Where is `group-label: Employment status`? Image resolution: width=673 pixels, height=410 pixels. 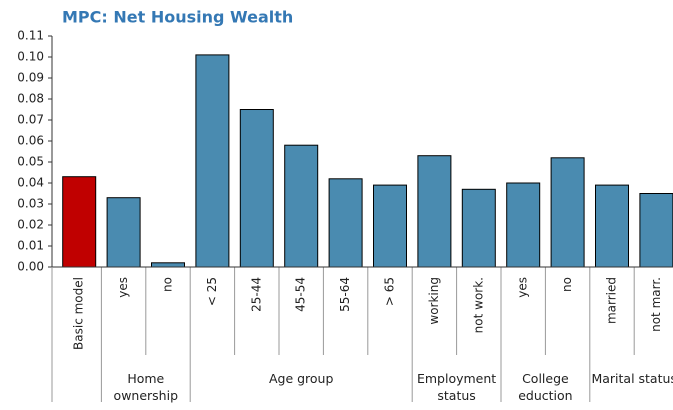
group-label: Employment status is located at coordinates (456, 387).